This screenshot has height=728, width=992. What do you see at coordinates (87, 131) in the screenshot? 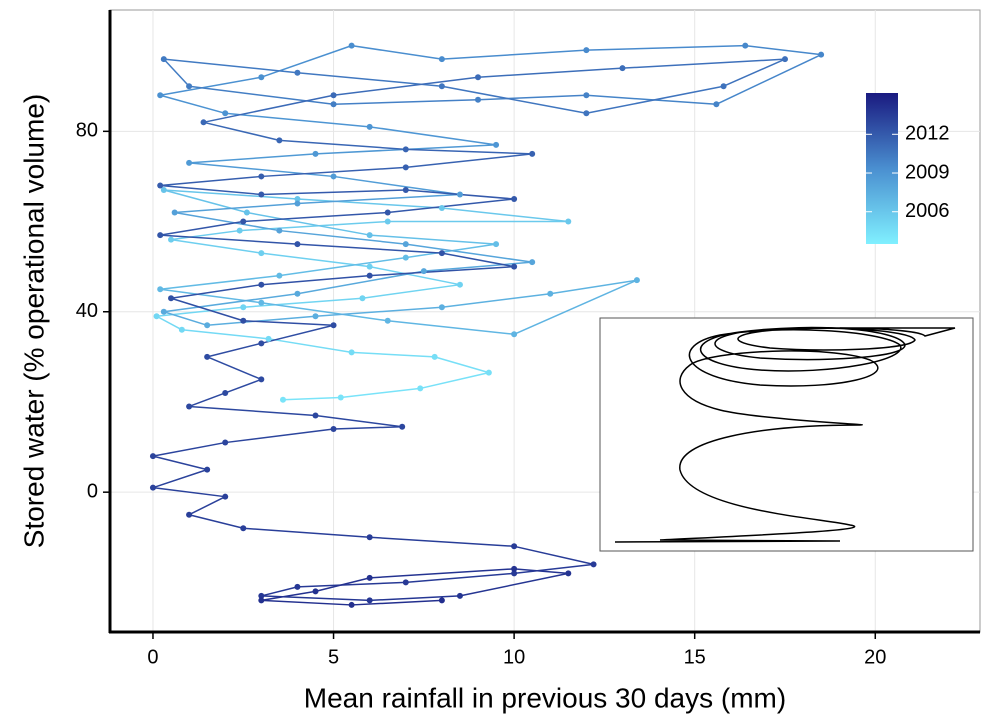
I see `y-tick-label: 80` at bounding box center [87, 131].